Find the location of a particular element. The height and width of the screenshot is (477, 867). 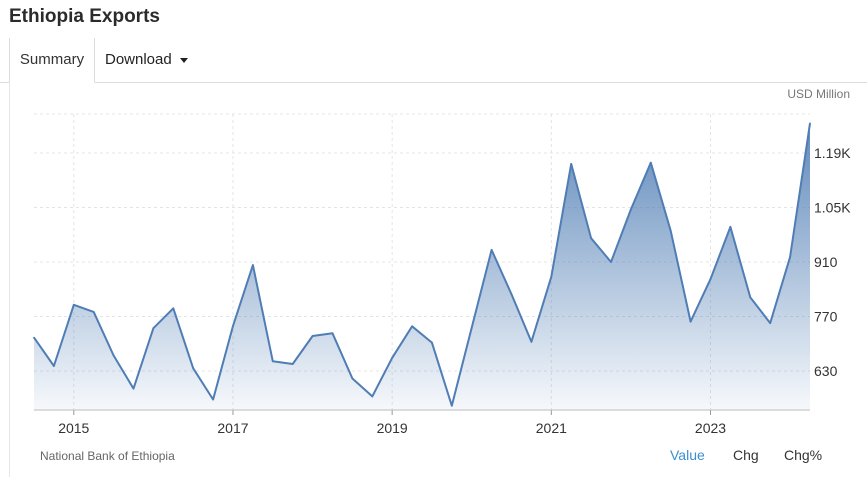

unit-label: USD Million is located at coordinates (818, 94).